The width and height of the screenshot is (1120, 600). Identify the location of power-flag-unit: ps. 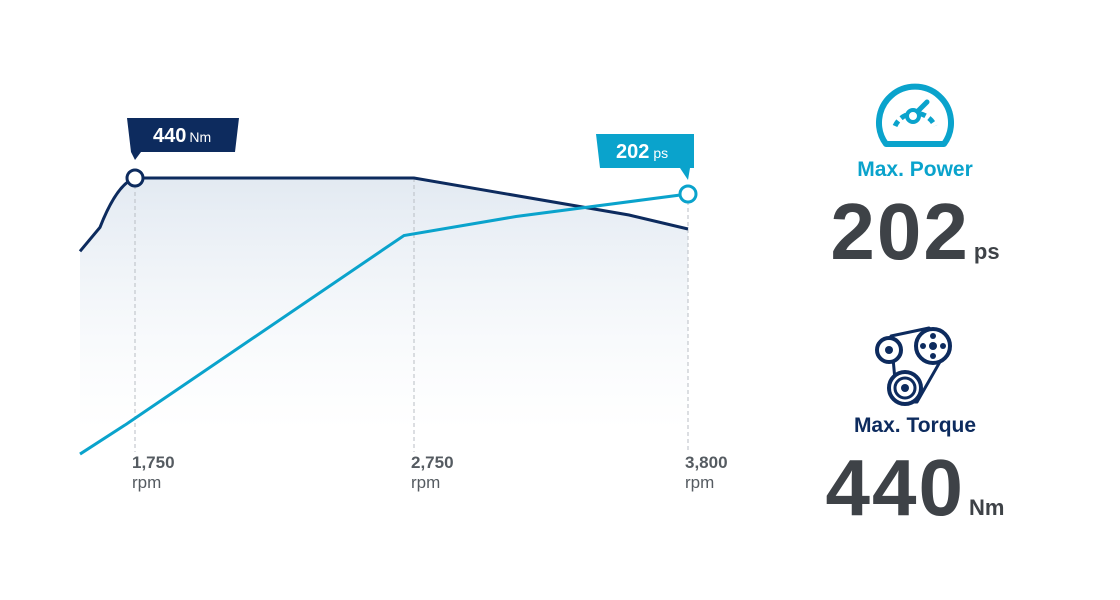
(660, 153).